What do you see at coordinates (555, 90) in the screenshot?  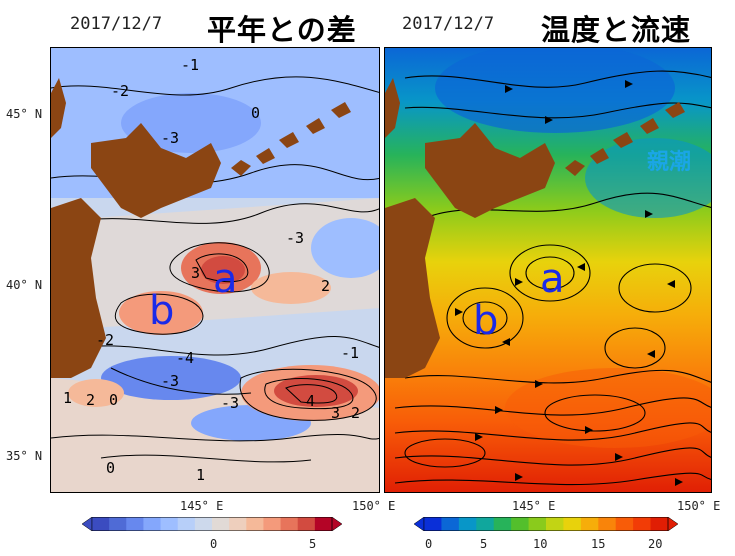 I see `cold-water-patch` at bounding box center [555, 90].